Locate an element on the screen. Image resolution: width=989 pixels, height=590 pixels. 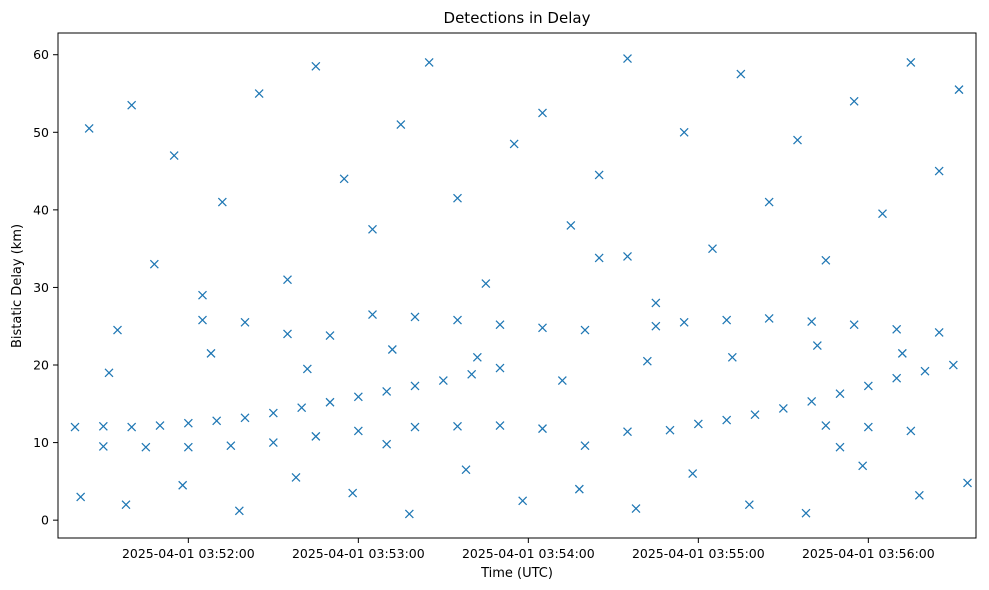
y-tick-label: 10 is located at coordinates (41, 442).